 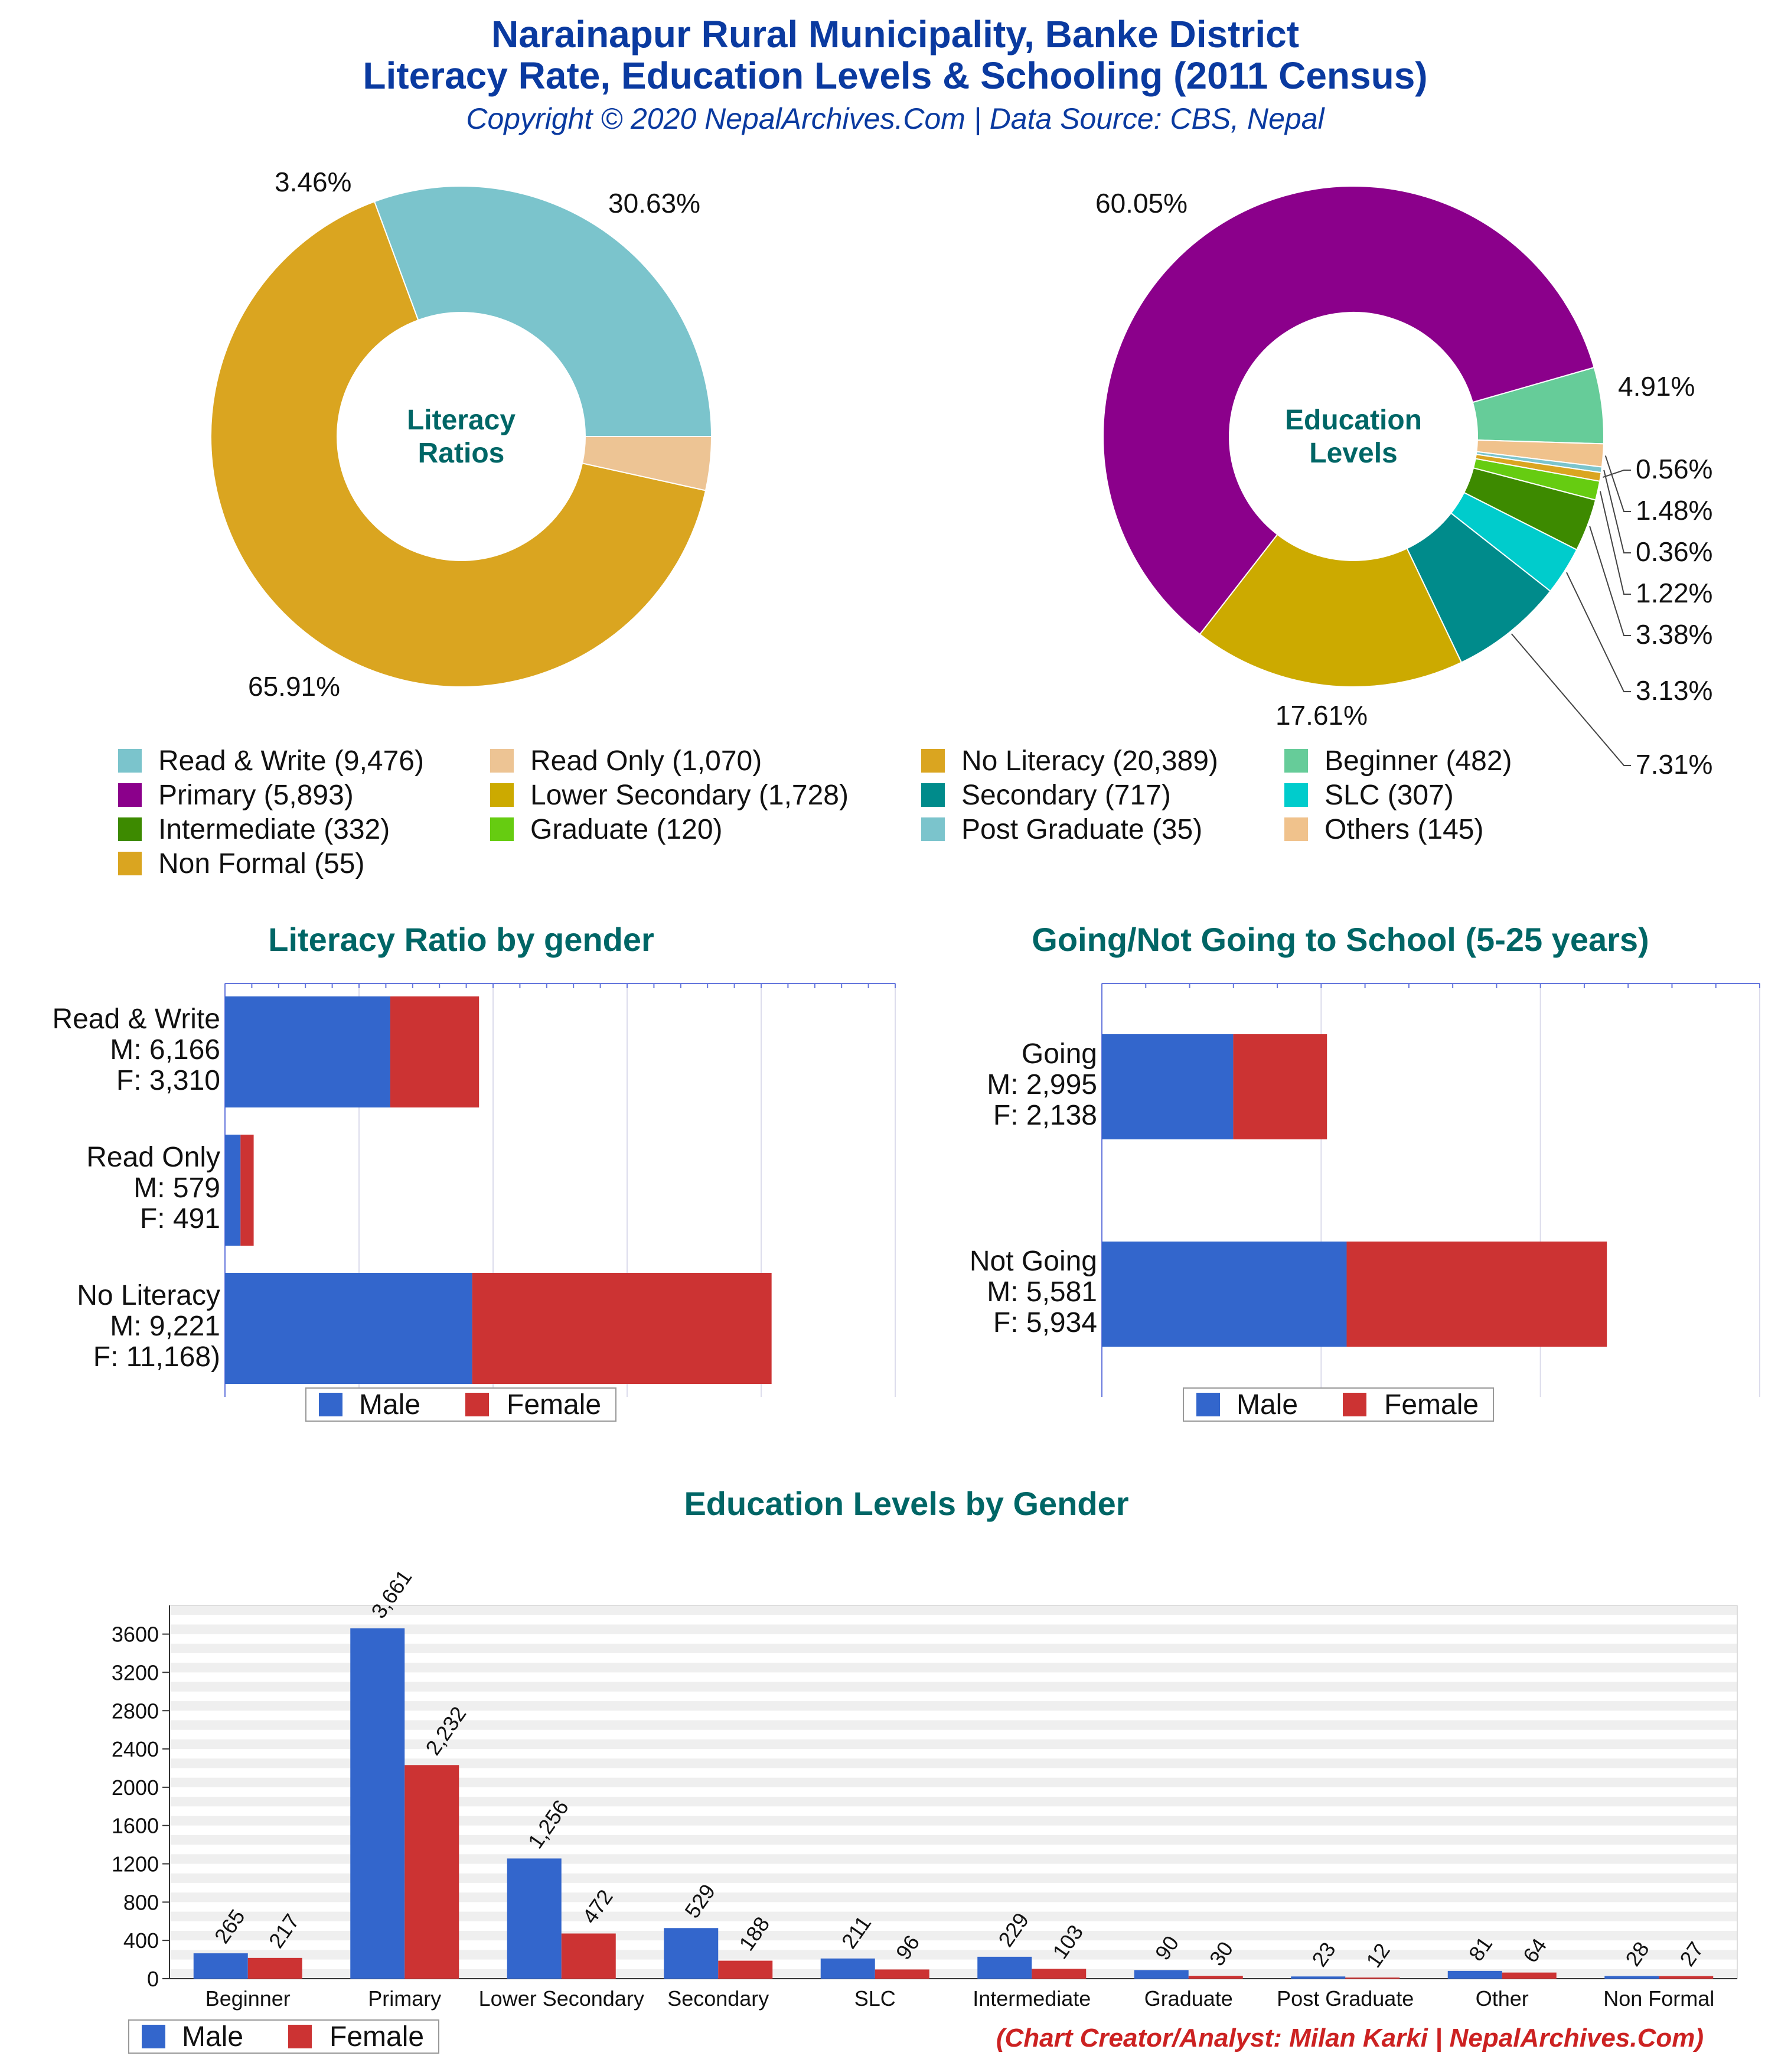 I want to click on y-tick-label: 800, so click(x=141, y=1902).